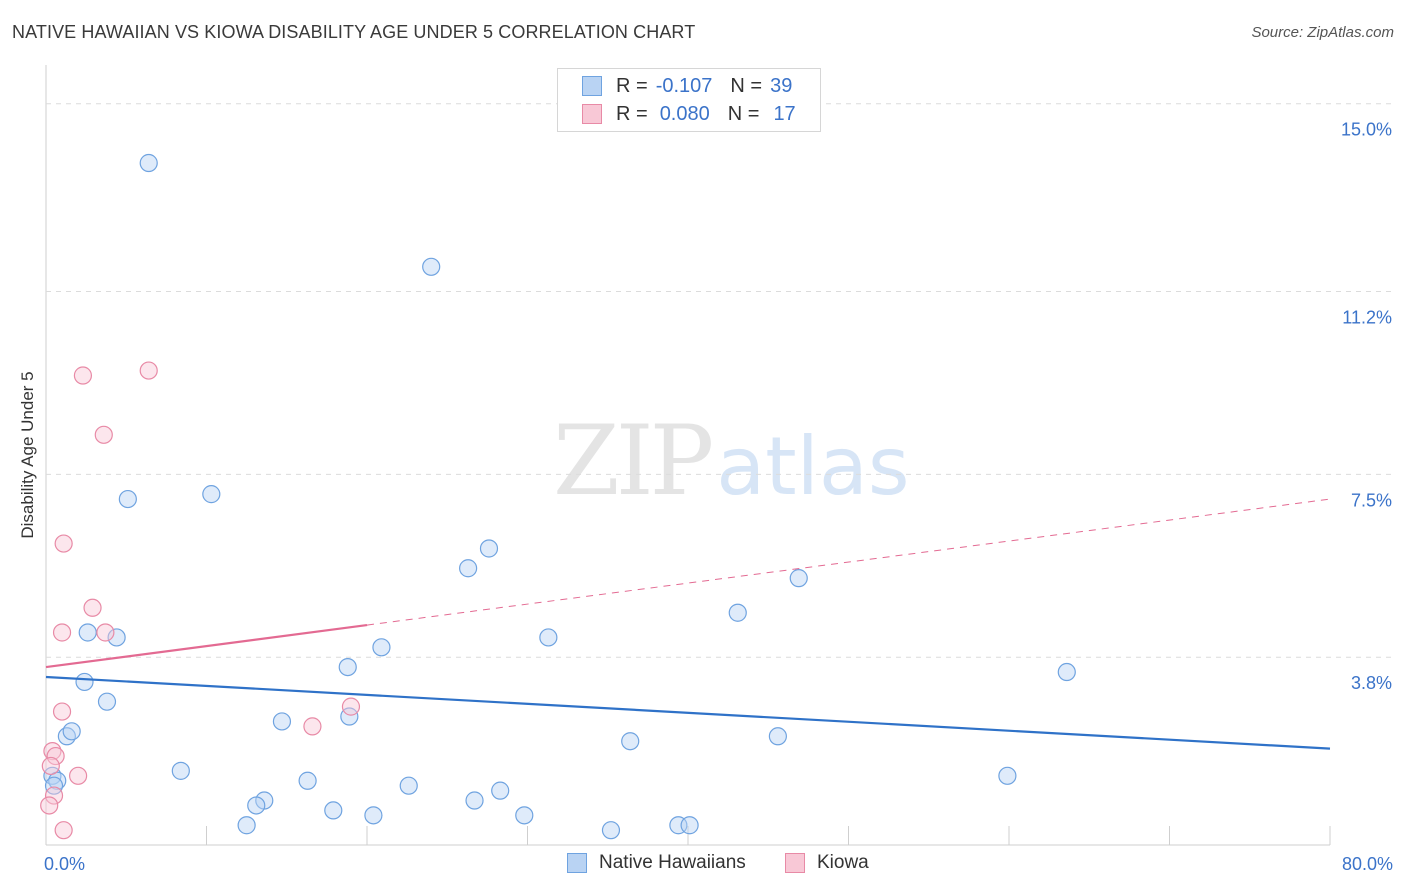 The height and width of the screenshot is (892, 1406). What do you see at coordinates (684, 85) in the screenshot?
I see `legend-r-value-native-hawaiians: -0.107` at bounding box center [684, 85].